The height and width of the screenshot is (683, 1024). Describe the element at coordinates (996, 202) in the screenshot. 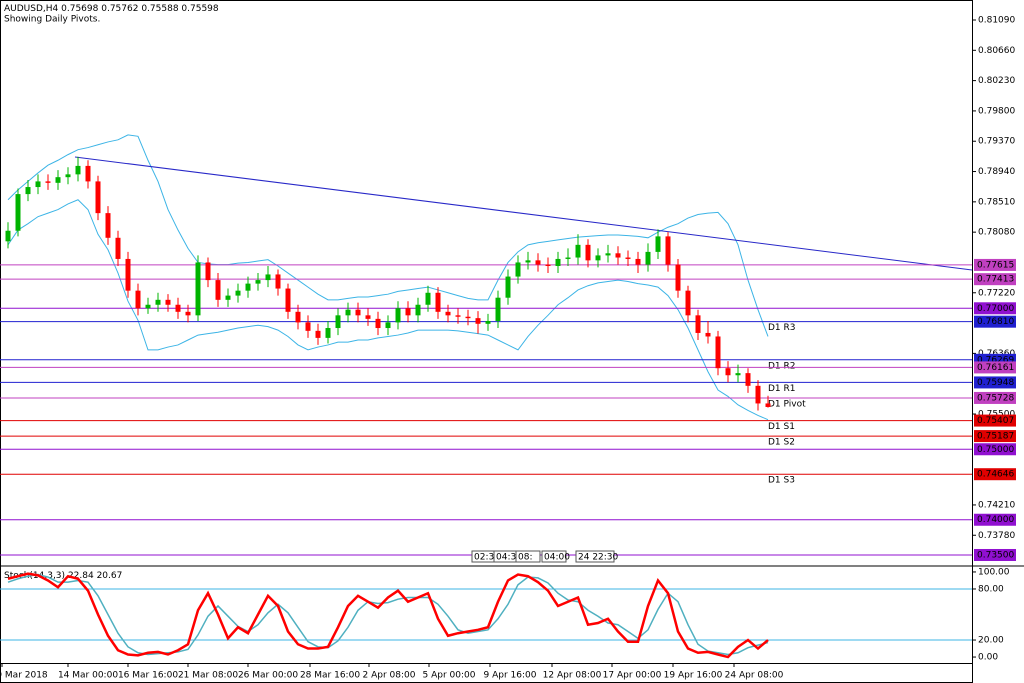

I see `y-tick-label: 0.78510` at that location.